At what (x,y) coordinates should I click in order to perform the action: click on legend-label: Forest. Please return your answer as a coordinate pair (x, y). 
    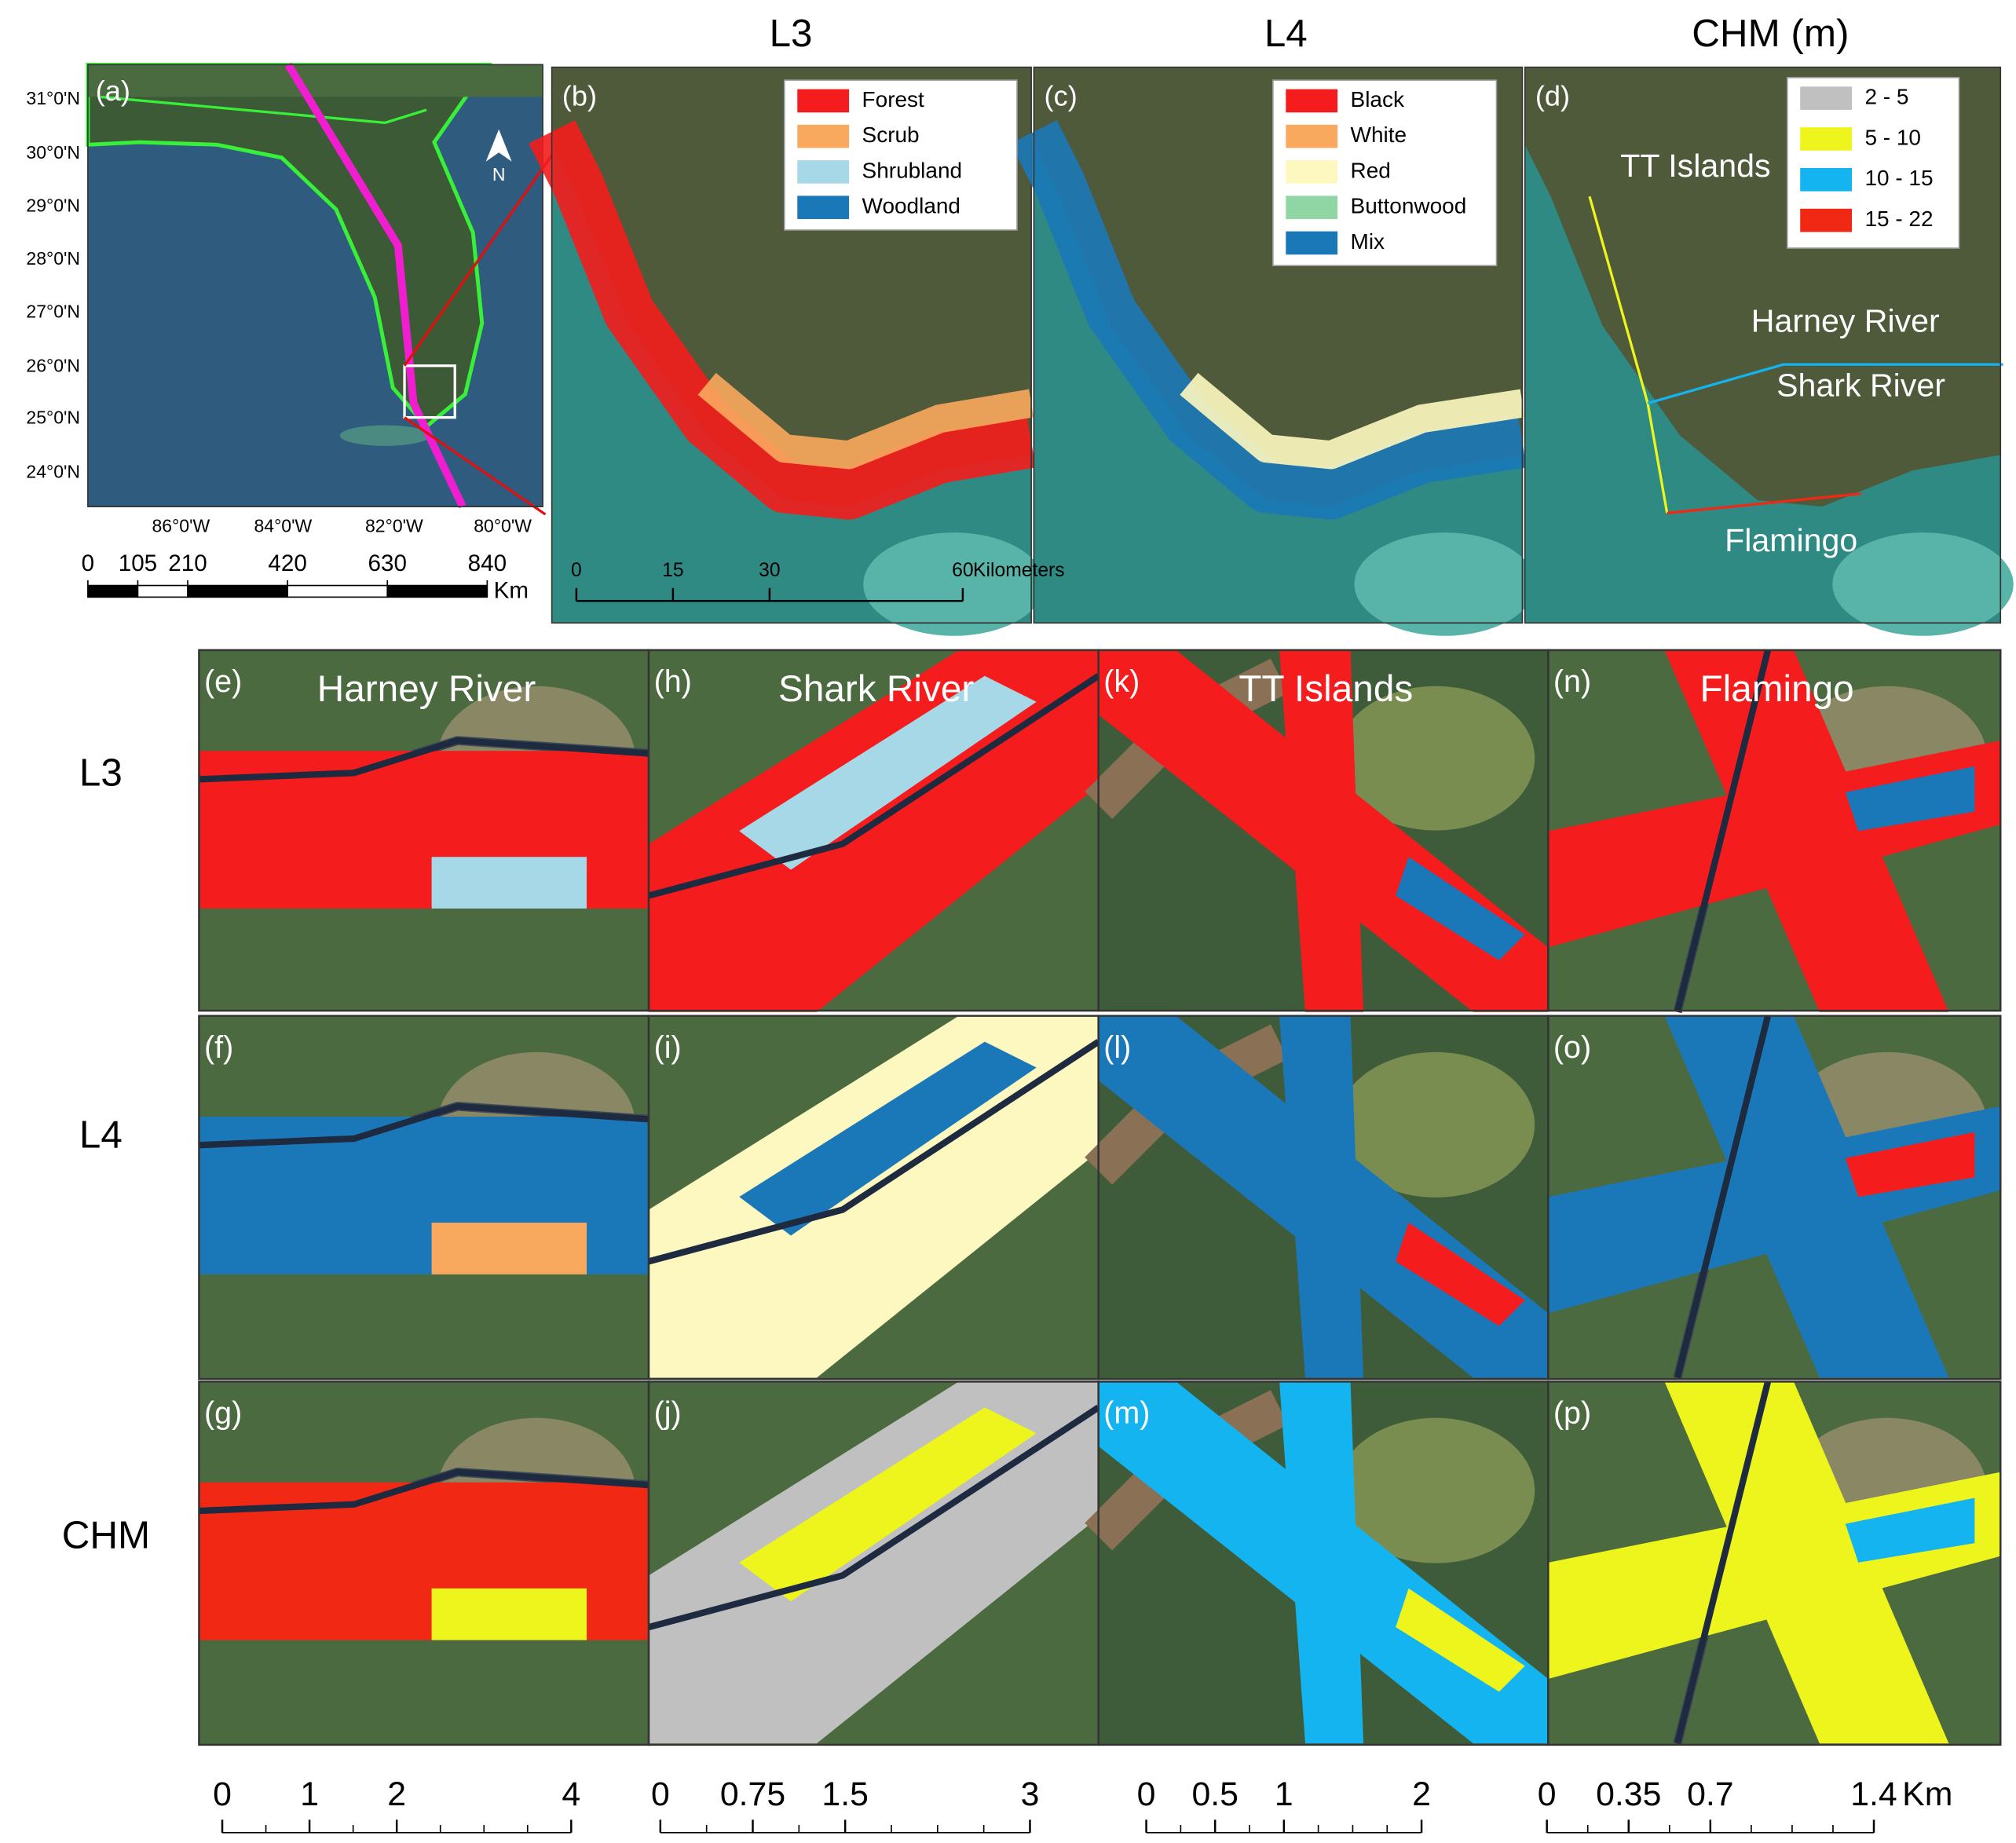
    Looking at the image, I should click on (893, 99).